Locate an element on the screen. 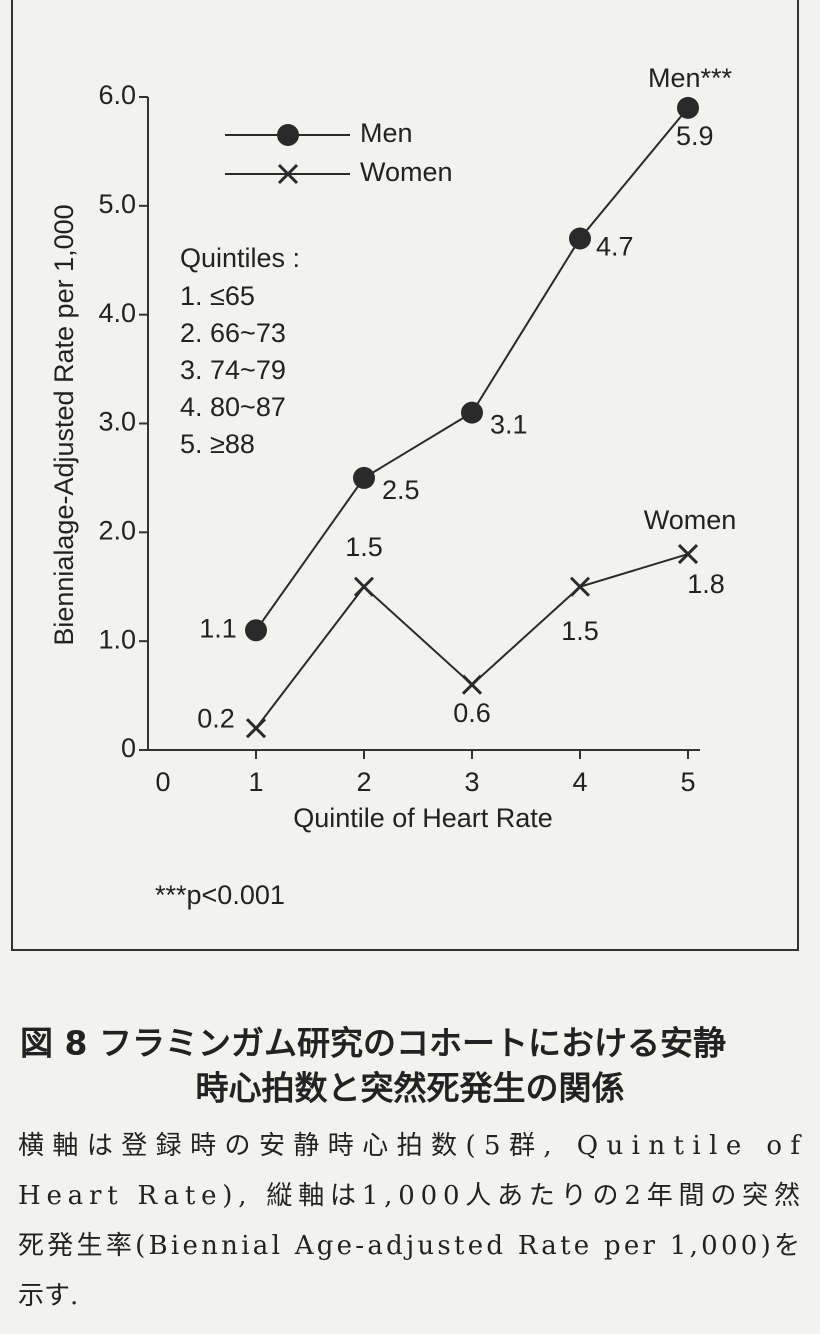 The width and height of the screenshot is (820, 1334). y-tick-label: 3.0 is located at coordinates (117, 422).